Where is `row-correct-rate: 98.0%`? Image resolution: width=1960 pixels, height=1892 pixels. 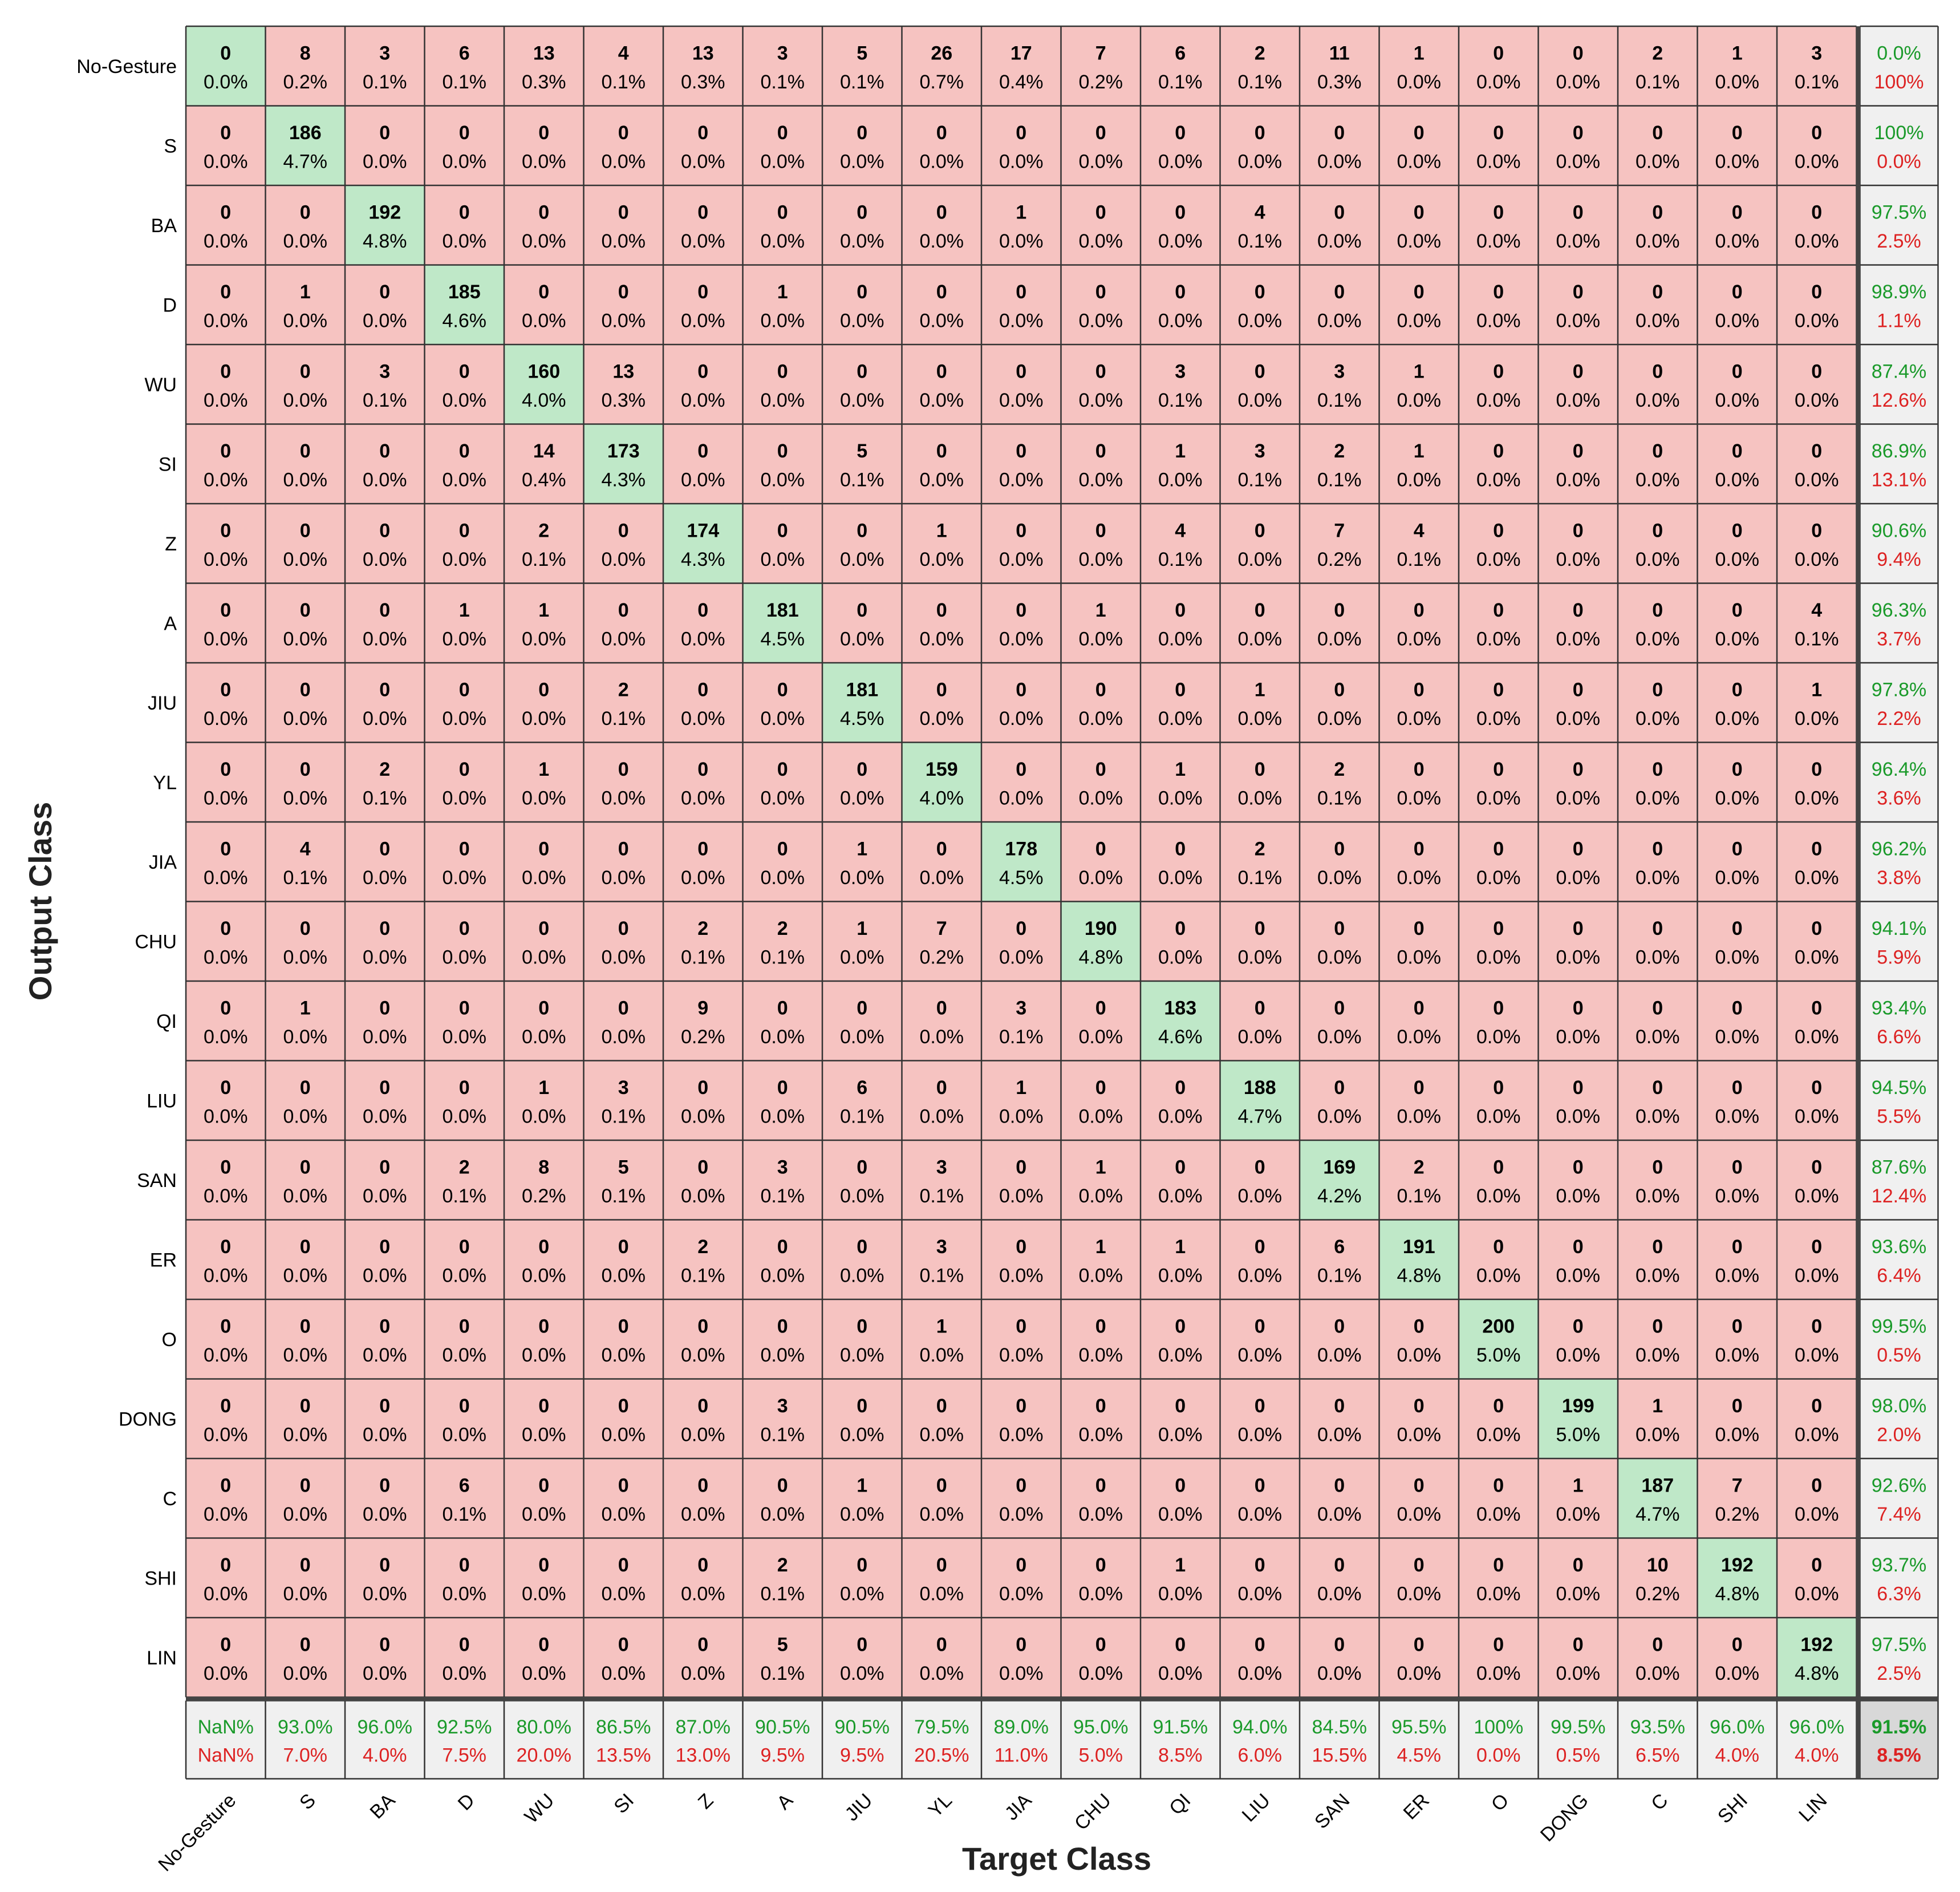 row-correct-rate: 98.0% is located at coordinates (1899, 1406).